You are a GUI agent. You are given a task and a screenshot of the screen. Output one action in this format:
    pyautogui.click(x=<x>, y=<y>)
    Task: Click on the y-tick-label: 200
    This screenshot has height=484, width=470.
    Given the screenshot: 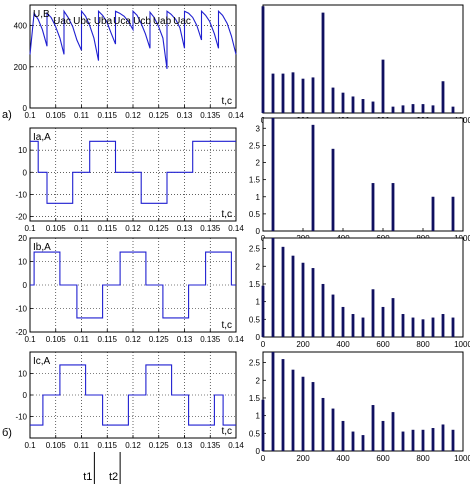 What is the action you would take?
    pyautogui.click(x=21, y=67)
    